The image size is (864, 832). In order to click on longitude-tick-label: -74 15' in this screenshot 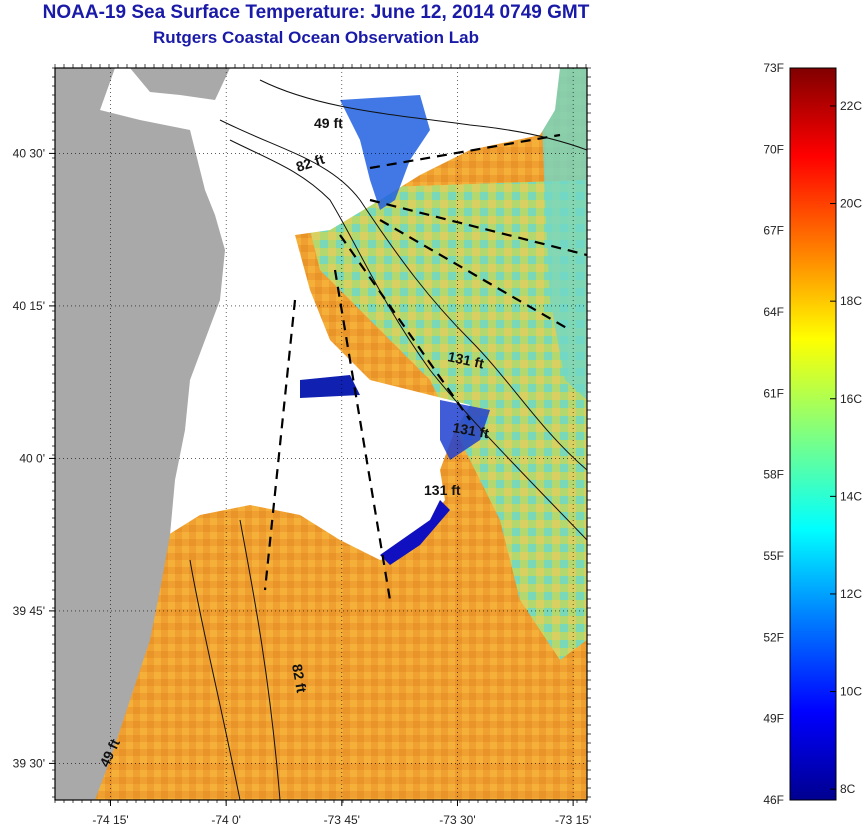, I will do `click(110, 820)`.